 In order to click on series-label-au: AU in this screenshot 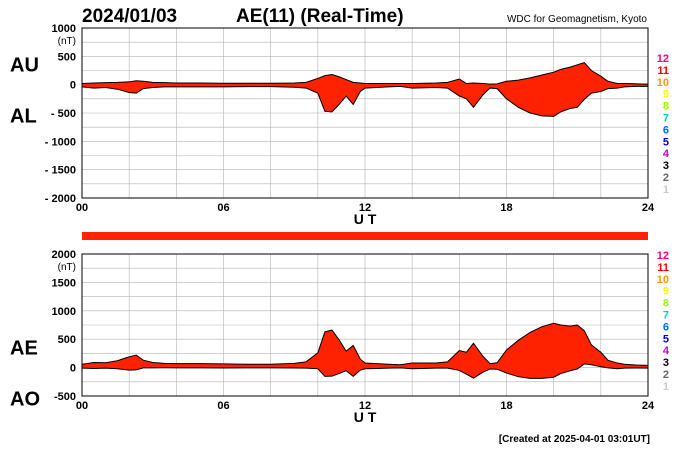, I will do `click(24, 66)`.